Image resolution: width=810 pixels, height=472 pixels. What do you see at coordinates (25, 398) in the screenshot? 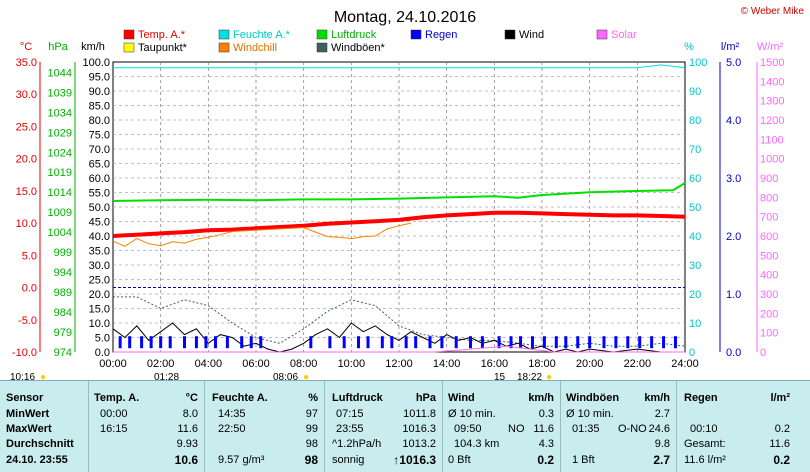
I see `sensor-header: Sensor` at bounding box center [25, 398].